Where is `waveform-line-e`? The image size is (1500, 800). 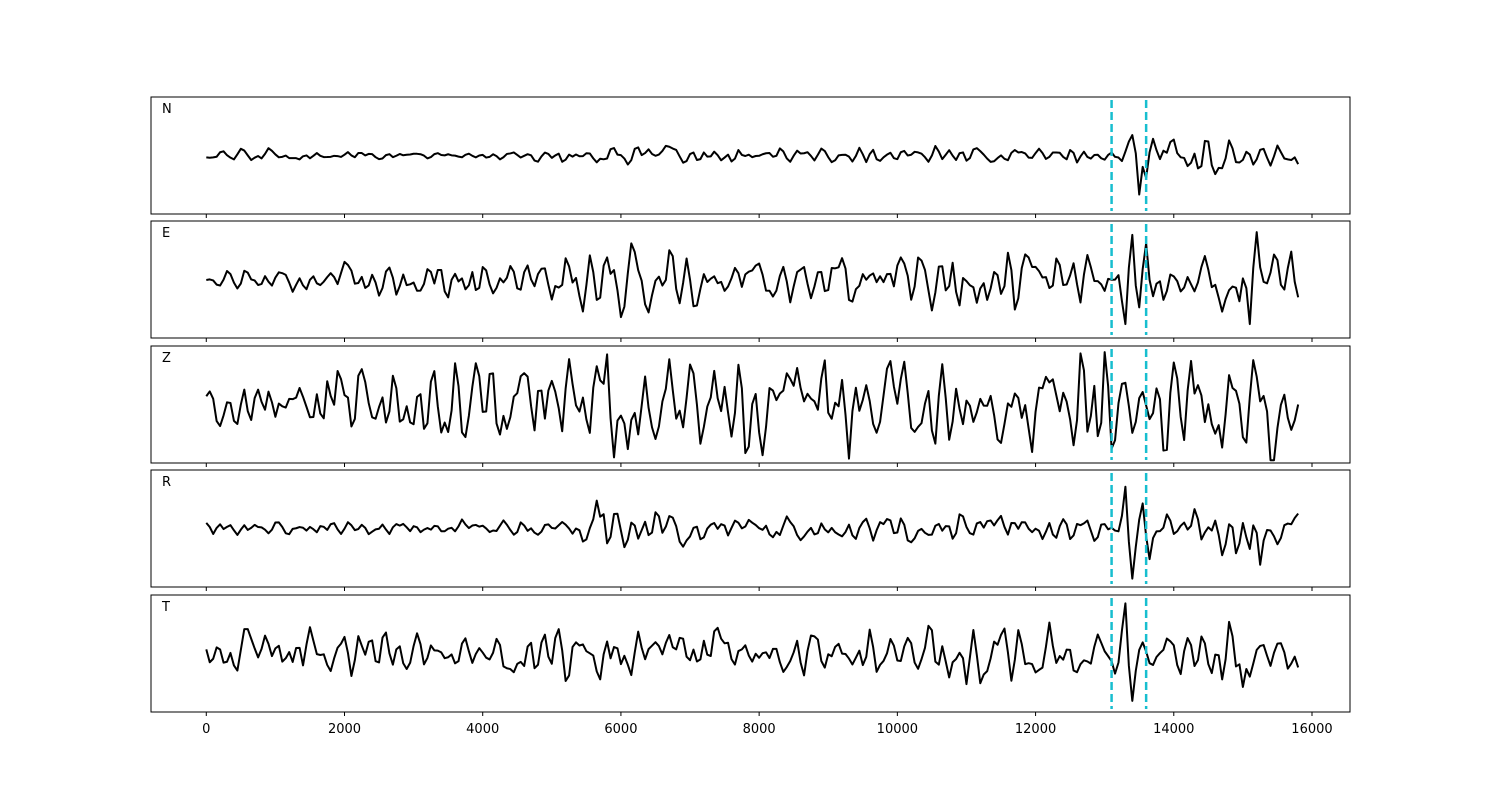 waveform-line-e is located at coordinates (753, 278).